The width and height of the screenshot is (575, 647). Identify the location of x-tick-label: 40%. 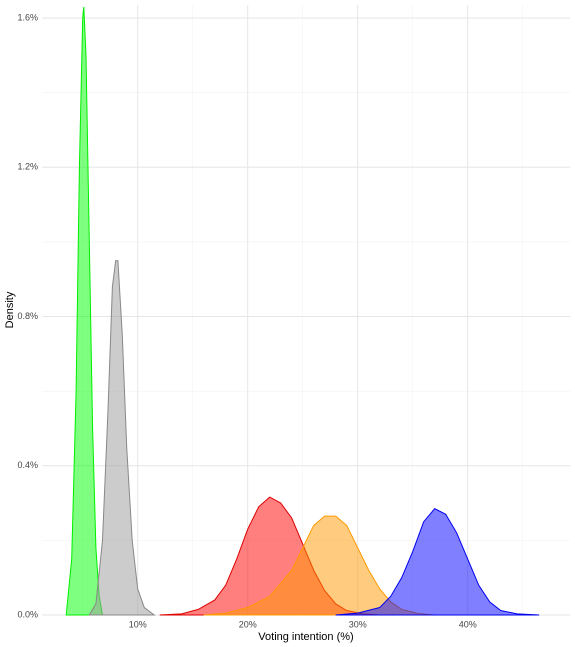
(468, 624).